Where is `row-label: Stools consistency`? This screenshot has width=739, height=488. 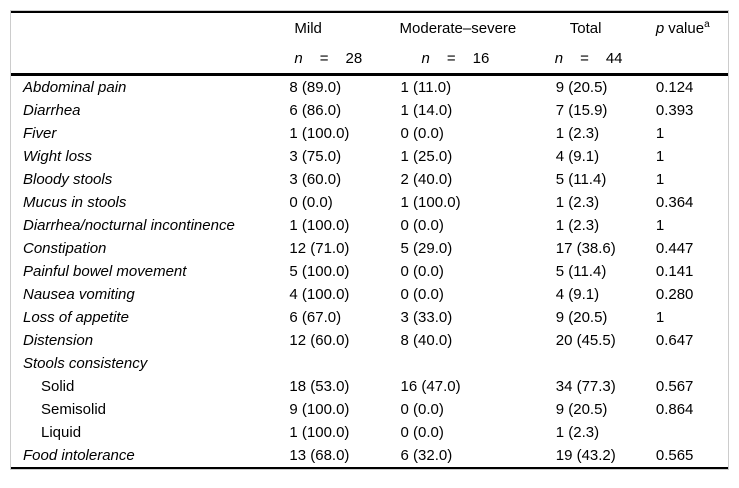
row-label: Stools consistency is located at coordinates (85, 363).